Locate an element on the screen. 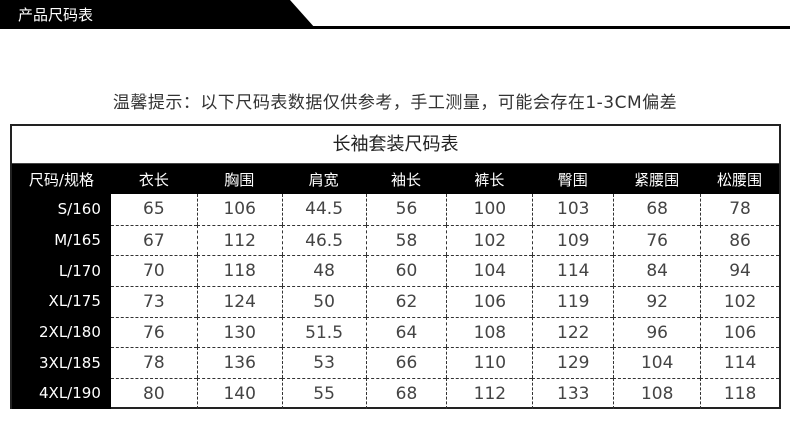 The width and height of the screenshot is (790, 434). table-header-row: 尺码/规格 衣长 胸围 肩宽 袖长 裤长 臀围 紧腰围 松腰围 is located at coordinates (395, 179).